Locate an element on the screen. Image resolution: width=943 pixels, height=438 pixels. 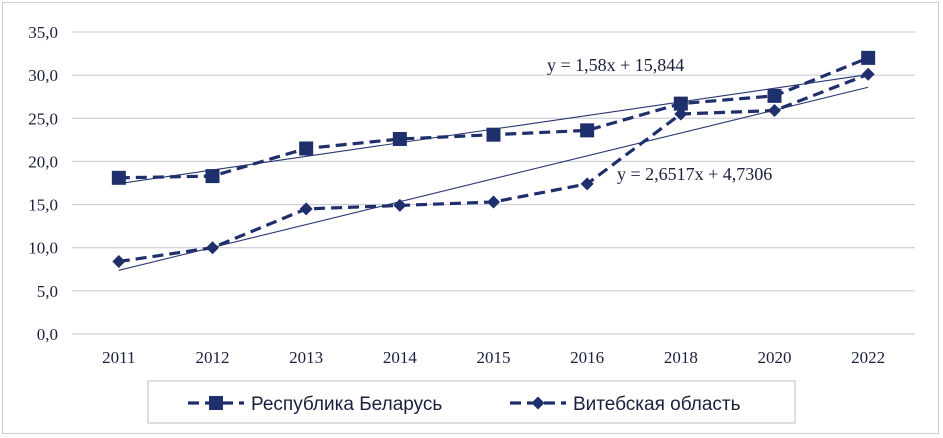
x-tick-label: 2011 is located at coordinates (118, 357).